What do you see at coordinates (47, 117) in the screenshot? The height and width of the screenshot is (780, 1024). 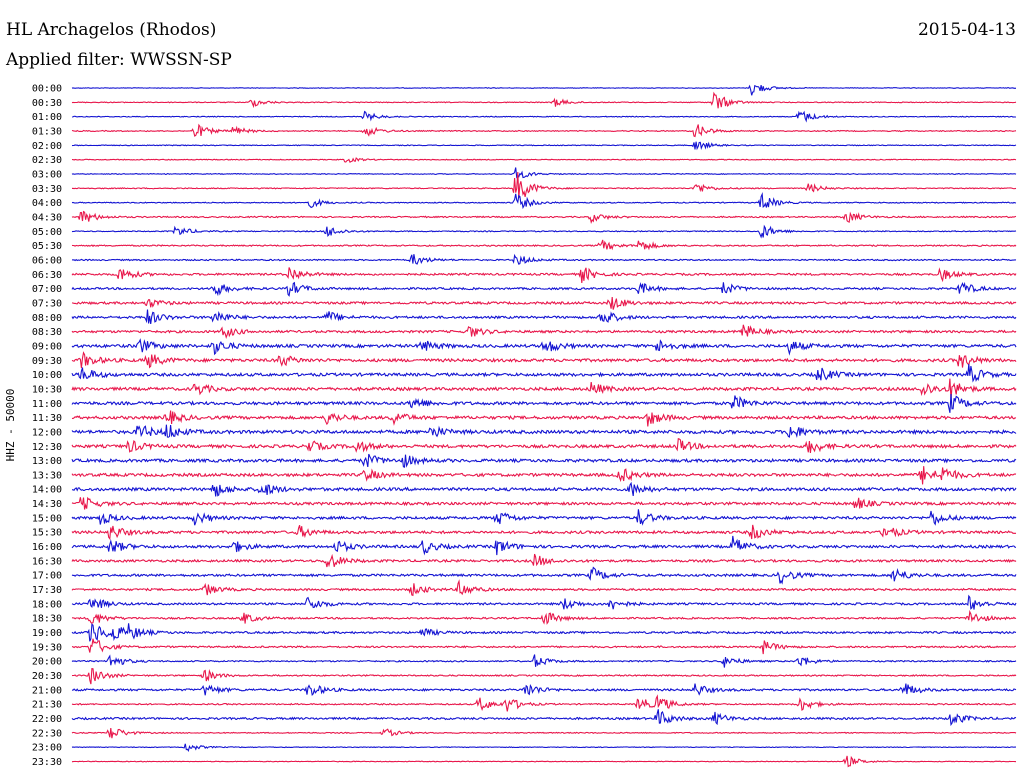 I see `row-label-0100: 01:00` at bounding box center [47, 117].